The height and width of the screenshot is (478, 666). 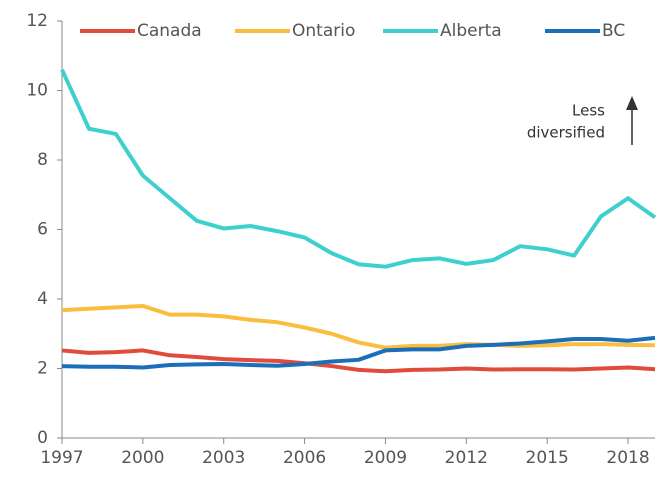 What do you see at coordinates (566, 133) in the screenshot?
I see `annotation: diversified` at bounding box center [566, 133].